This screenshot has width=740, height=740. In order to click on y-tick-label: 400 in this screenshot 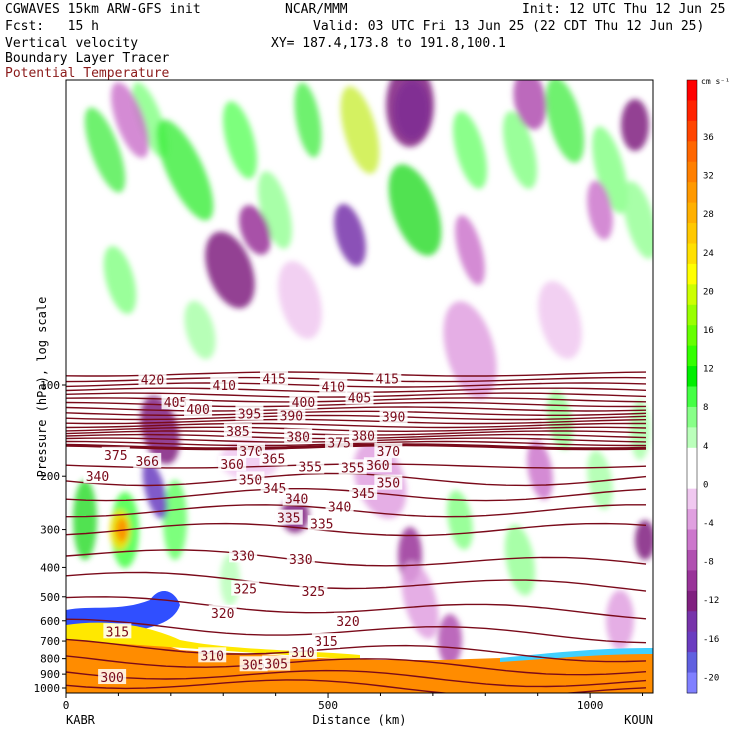, I will do `click(50, 567)`.